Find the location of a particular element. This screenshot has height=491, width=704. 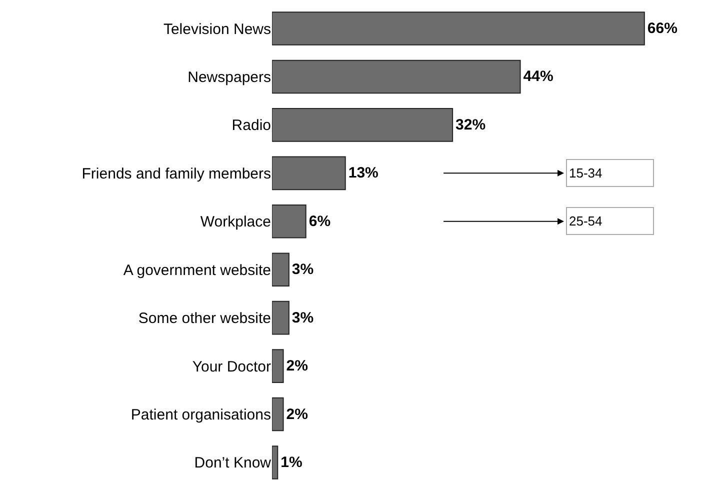

y-tick-label: Workplace is located at coordinates (235, 222).